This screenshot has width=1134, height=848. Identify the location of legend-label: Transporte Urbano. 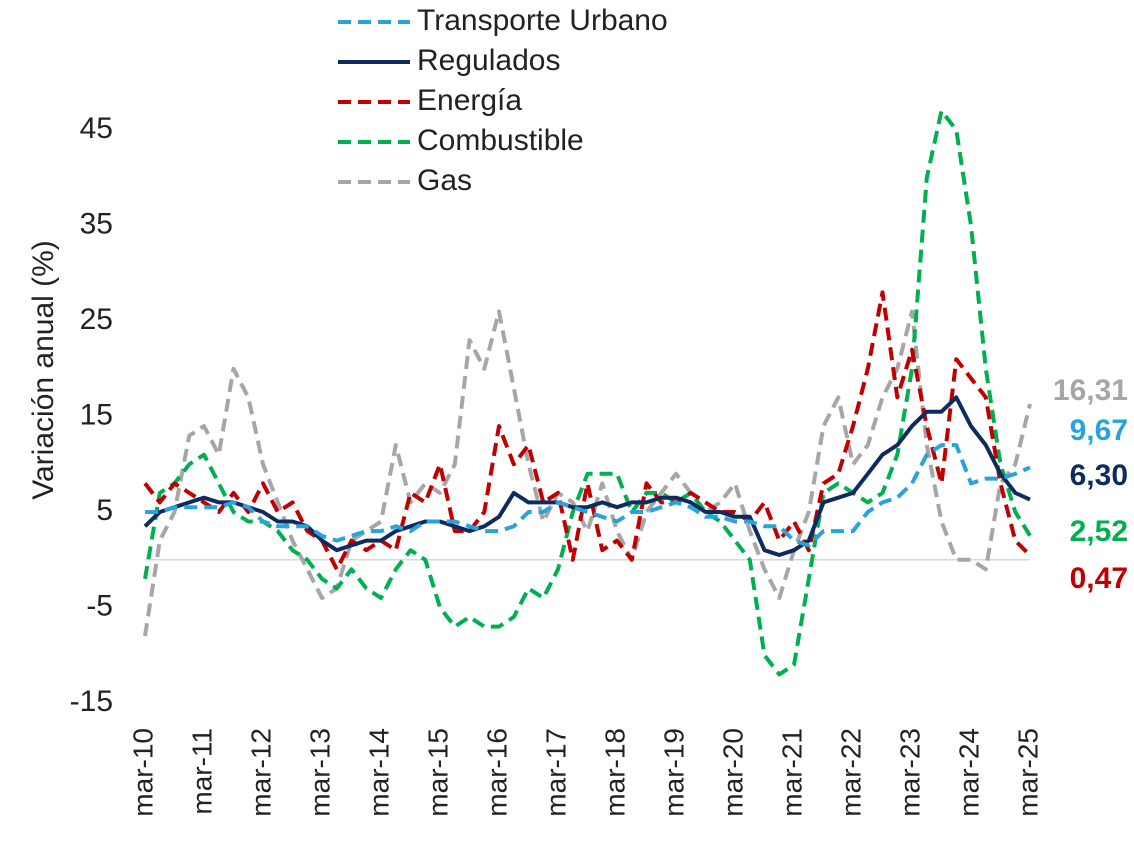
(542, 20).